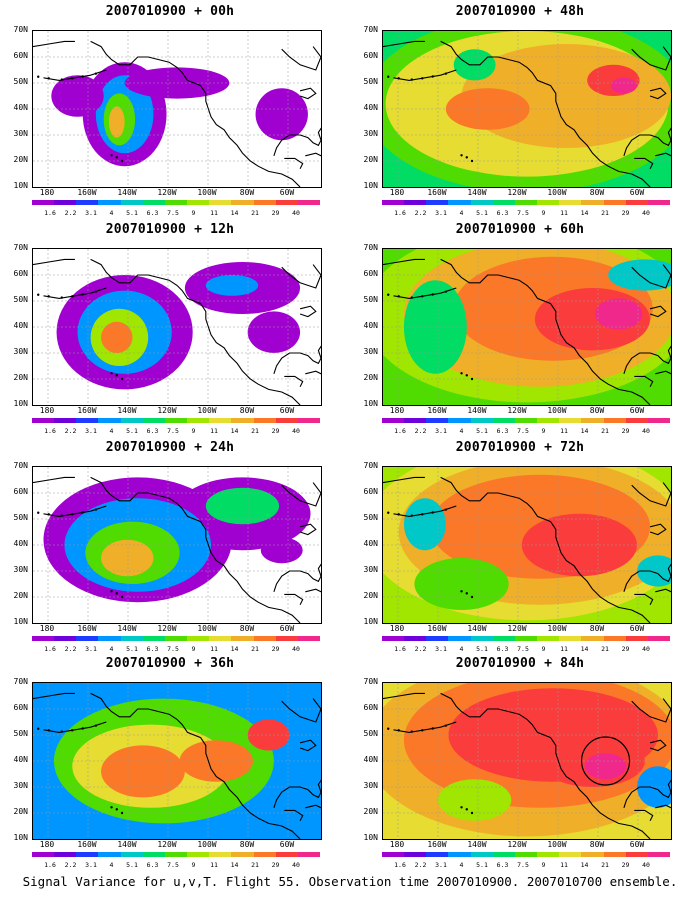  Describe the element at coordinates (20, 273) in the screenshot. I see `lat-tick-label: 60N` at that location.